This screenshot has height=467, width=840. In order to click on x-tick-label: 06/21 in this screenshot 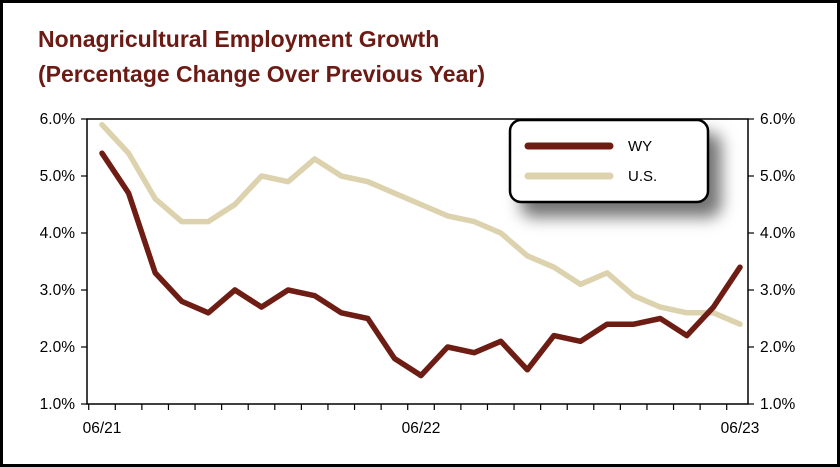, I will do `click(102, 428)`.